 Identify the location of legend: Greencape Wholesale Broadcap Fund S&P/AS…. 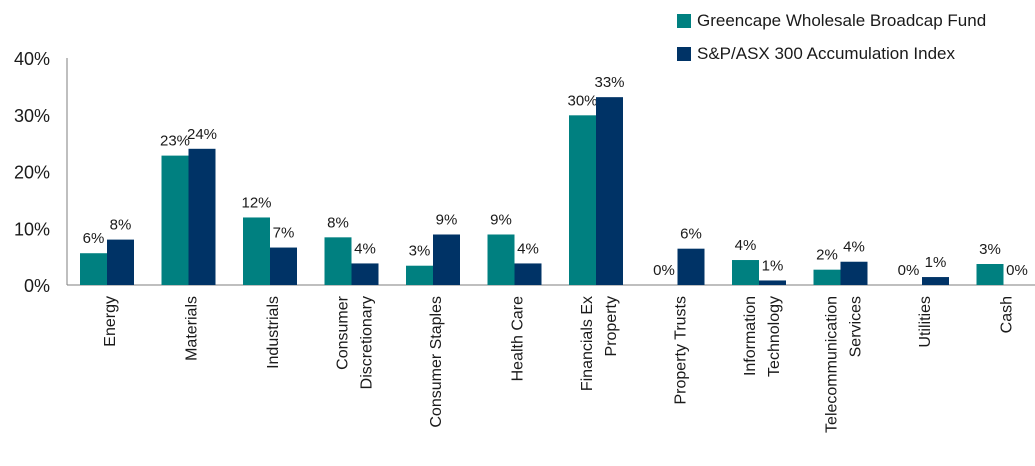
(831, 37).